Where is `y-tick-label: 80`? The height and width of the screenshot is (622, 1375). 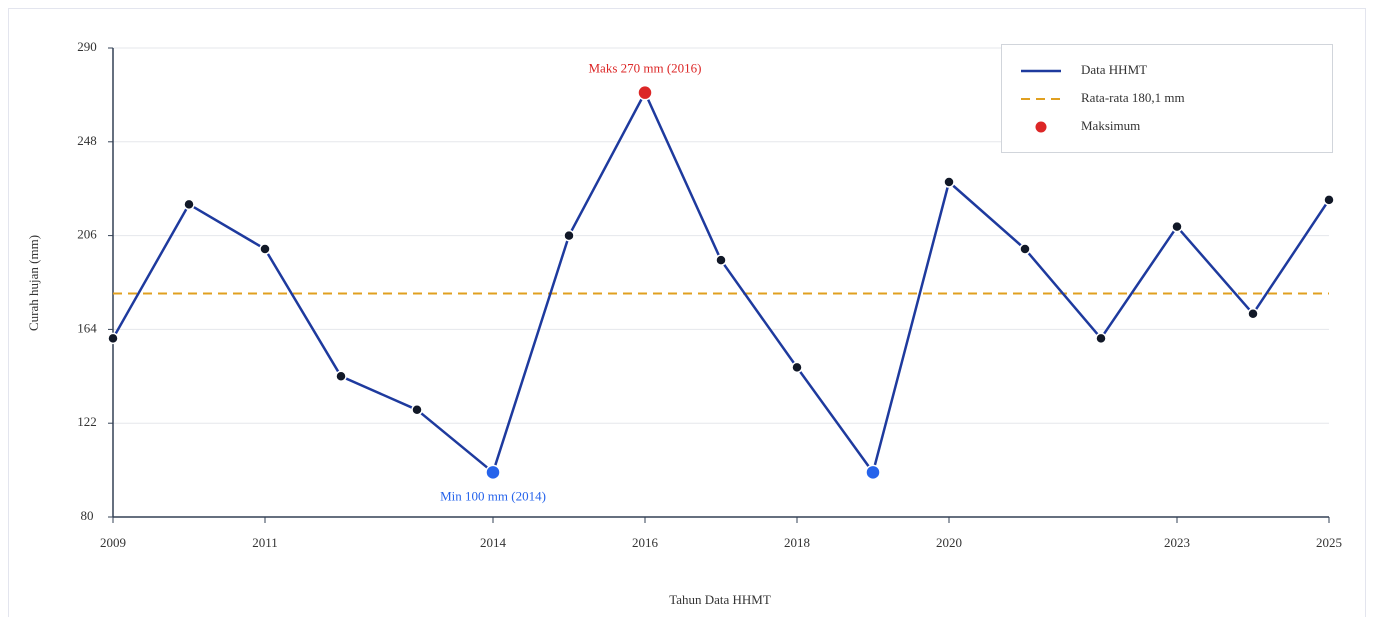
y-tick-label: 80 is located at coordinates (87, 515).